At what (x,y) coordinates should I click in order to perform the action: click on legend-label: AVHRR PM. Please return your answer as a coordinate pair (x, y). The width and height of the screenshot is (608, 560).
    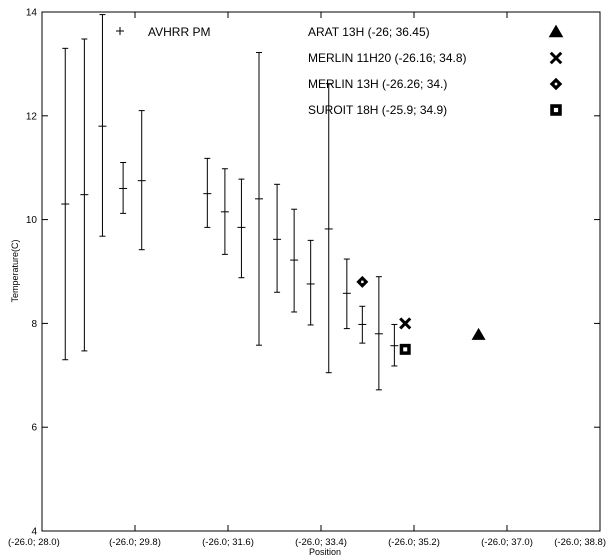
    Looking at the image, I should click on (179, 32).